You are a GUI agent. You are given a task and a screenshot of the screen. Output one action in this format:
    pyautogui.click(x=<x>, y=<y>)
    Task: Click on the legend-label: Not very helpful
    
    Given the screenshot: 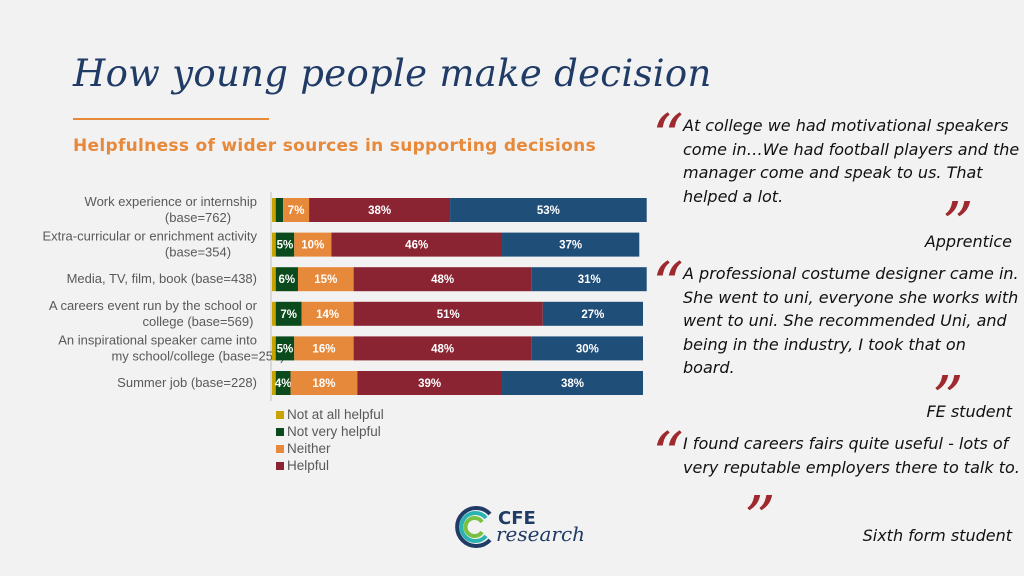 What is the action you would take?
    pyautogui.click(x=334, y=431)
    